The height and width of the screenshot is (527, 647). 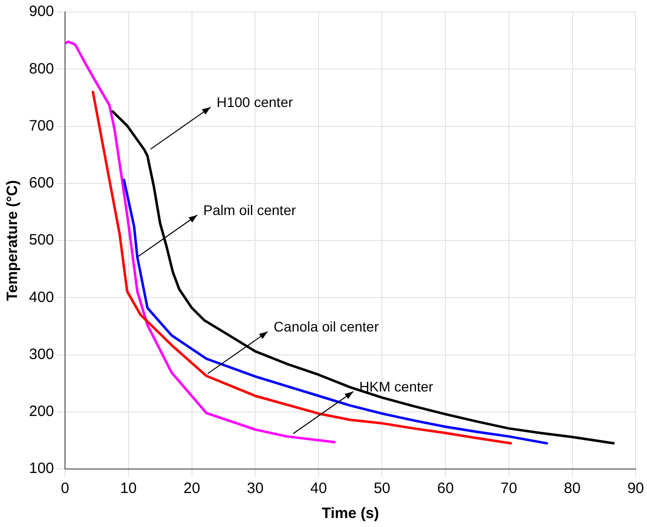 I want to click on annotation: Palm oil center, so click(x=249, y=210).